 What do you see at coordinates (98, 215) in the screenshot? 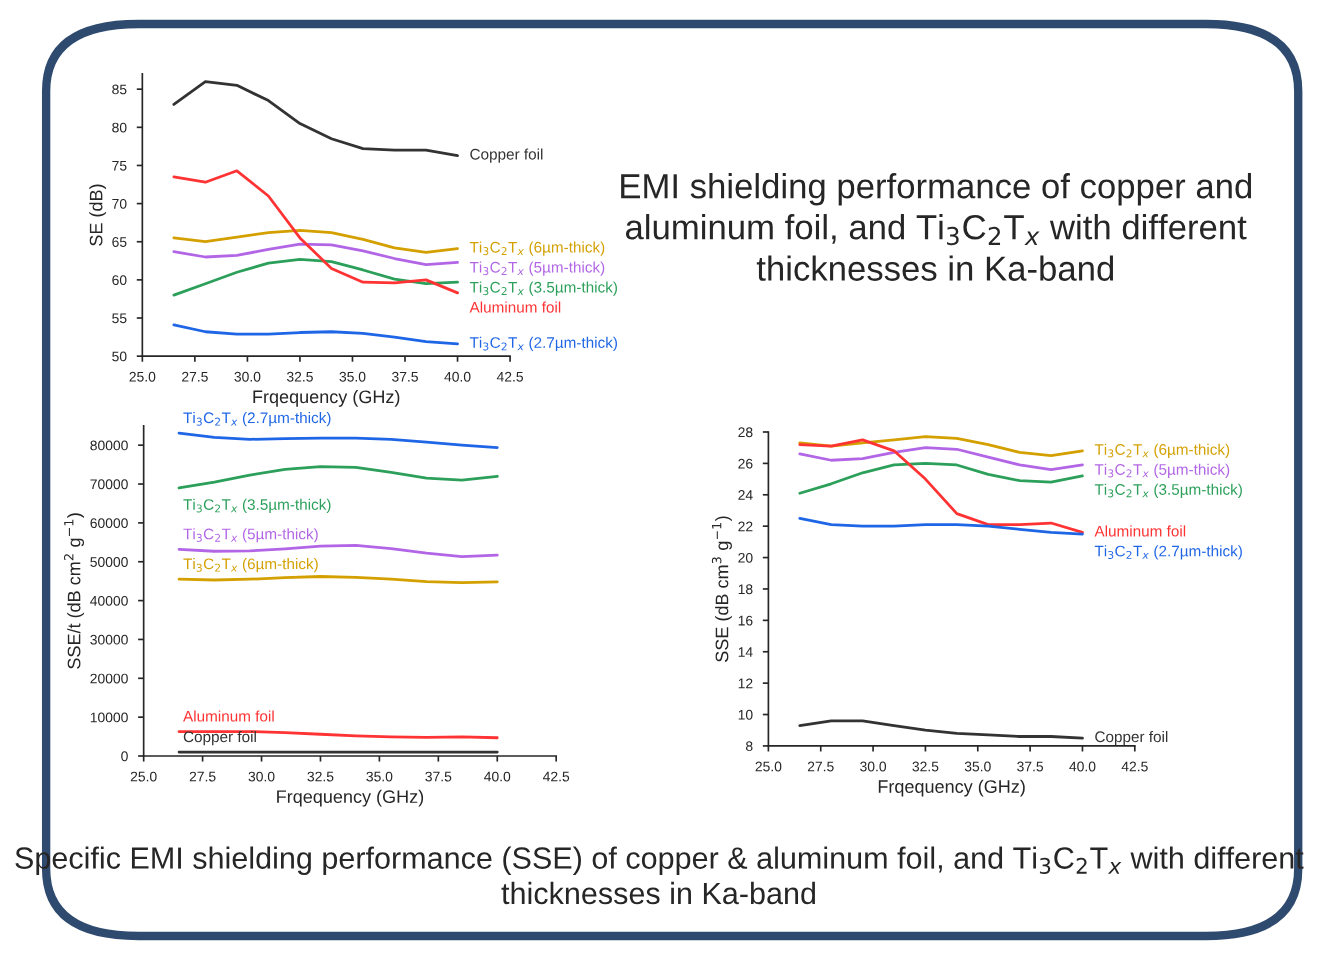
I see `y-axis-title: SE (dB)` at bounding box center [98, 215].